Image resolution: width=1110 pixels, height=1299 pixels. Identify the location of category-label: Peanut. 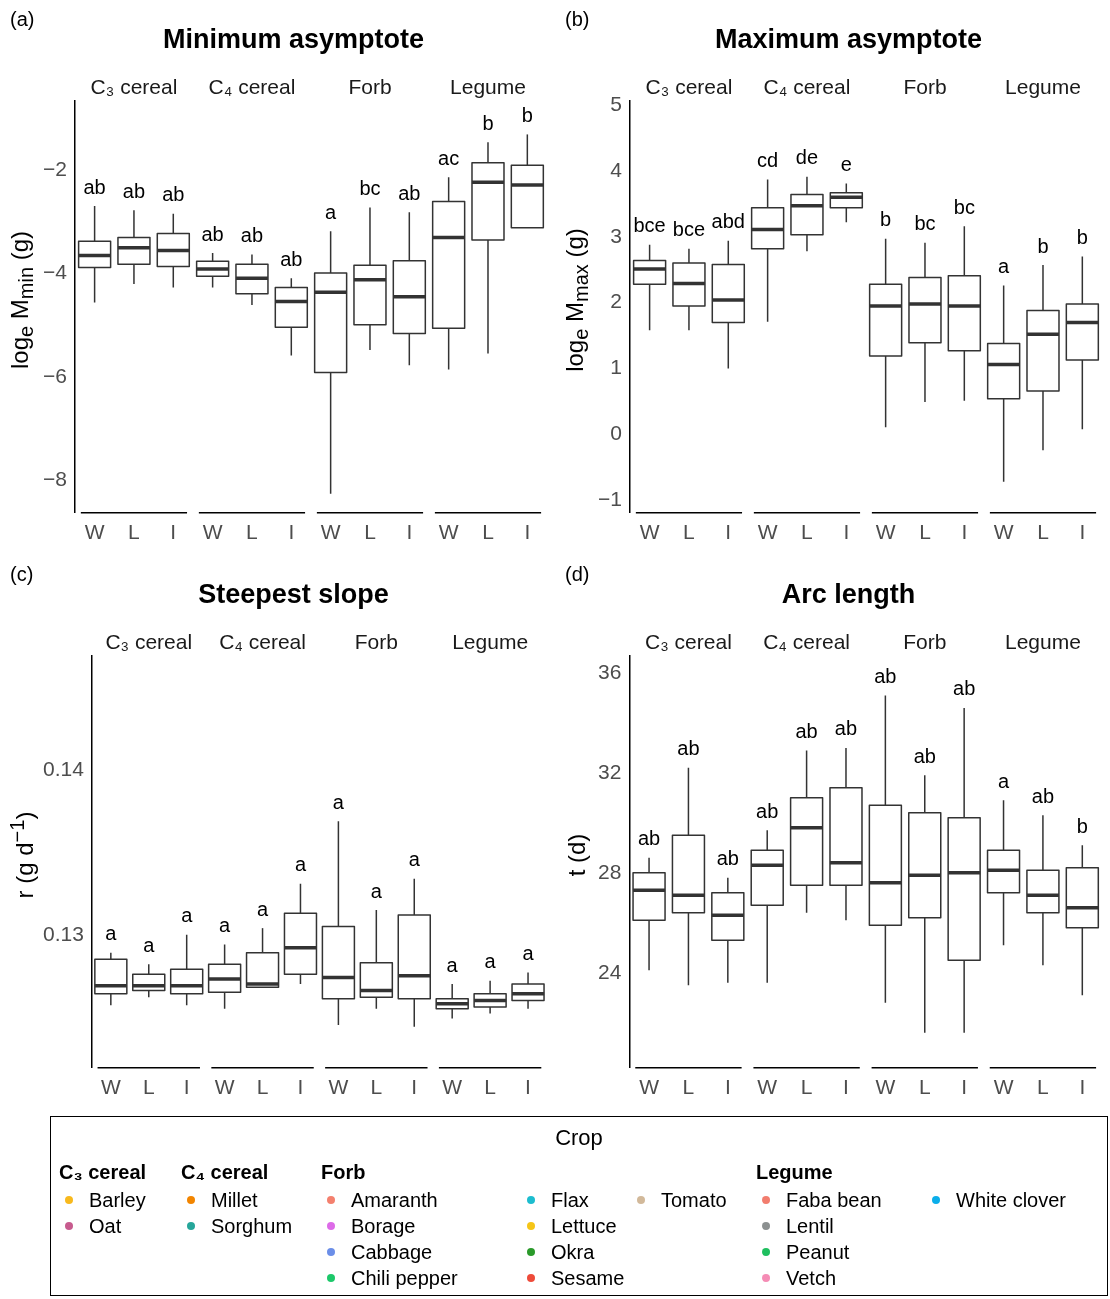
(818, 1252).